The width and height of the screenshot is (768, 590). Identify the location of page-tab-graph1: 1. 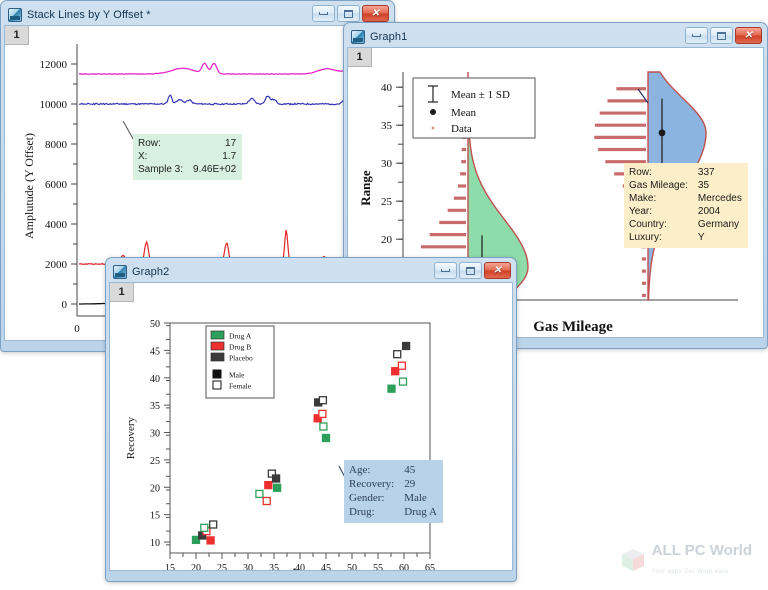
(360, 57).